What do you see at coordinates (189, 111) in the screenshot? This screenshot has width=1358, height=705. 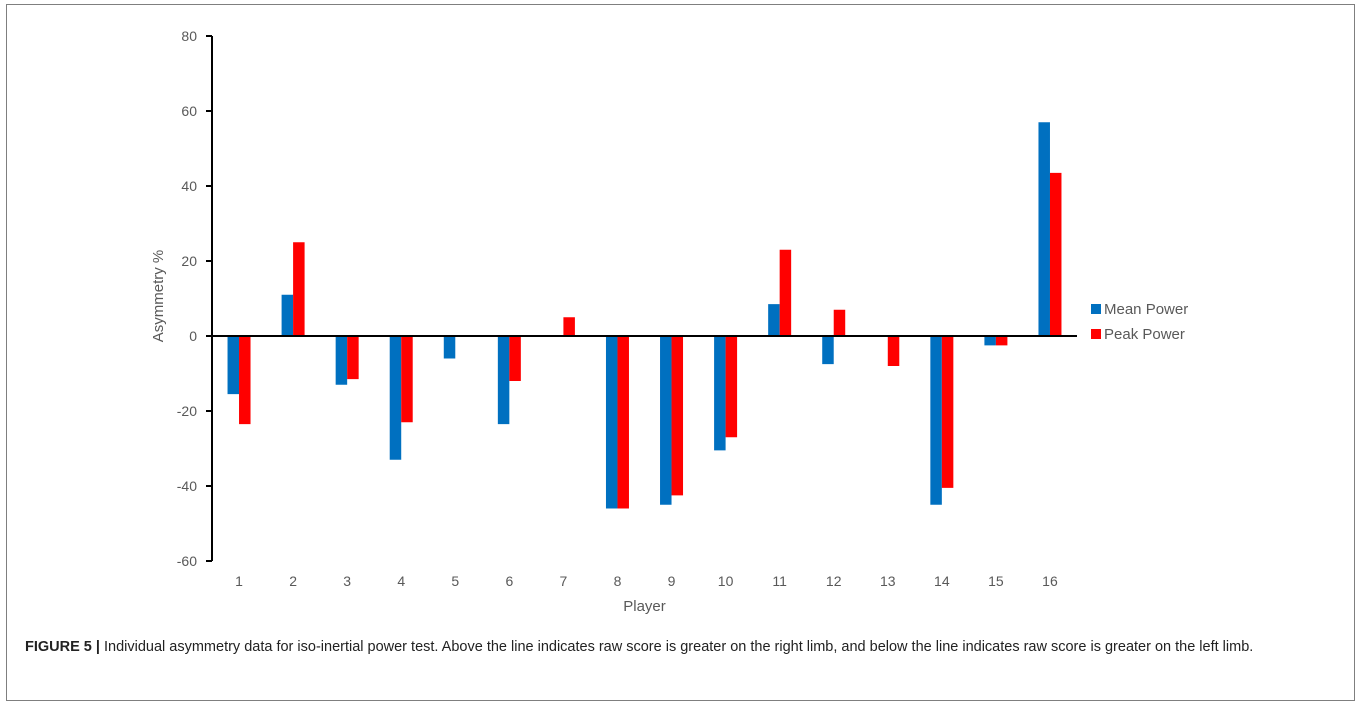 I see `y-tick-label: 60` at bounding box center [189, 111].